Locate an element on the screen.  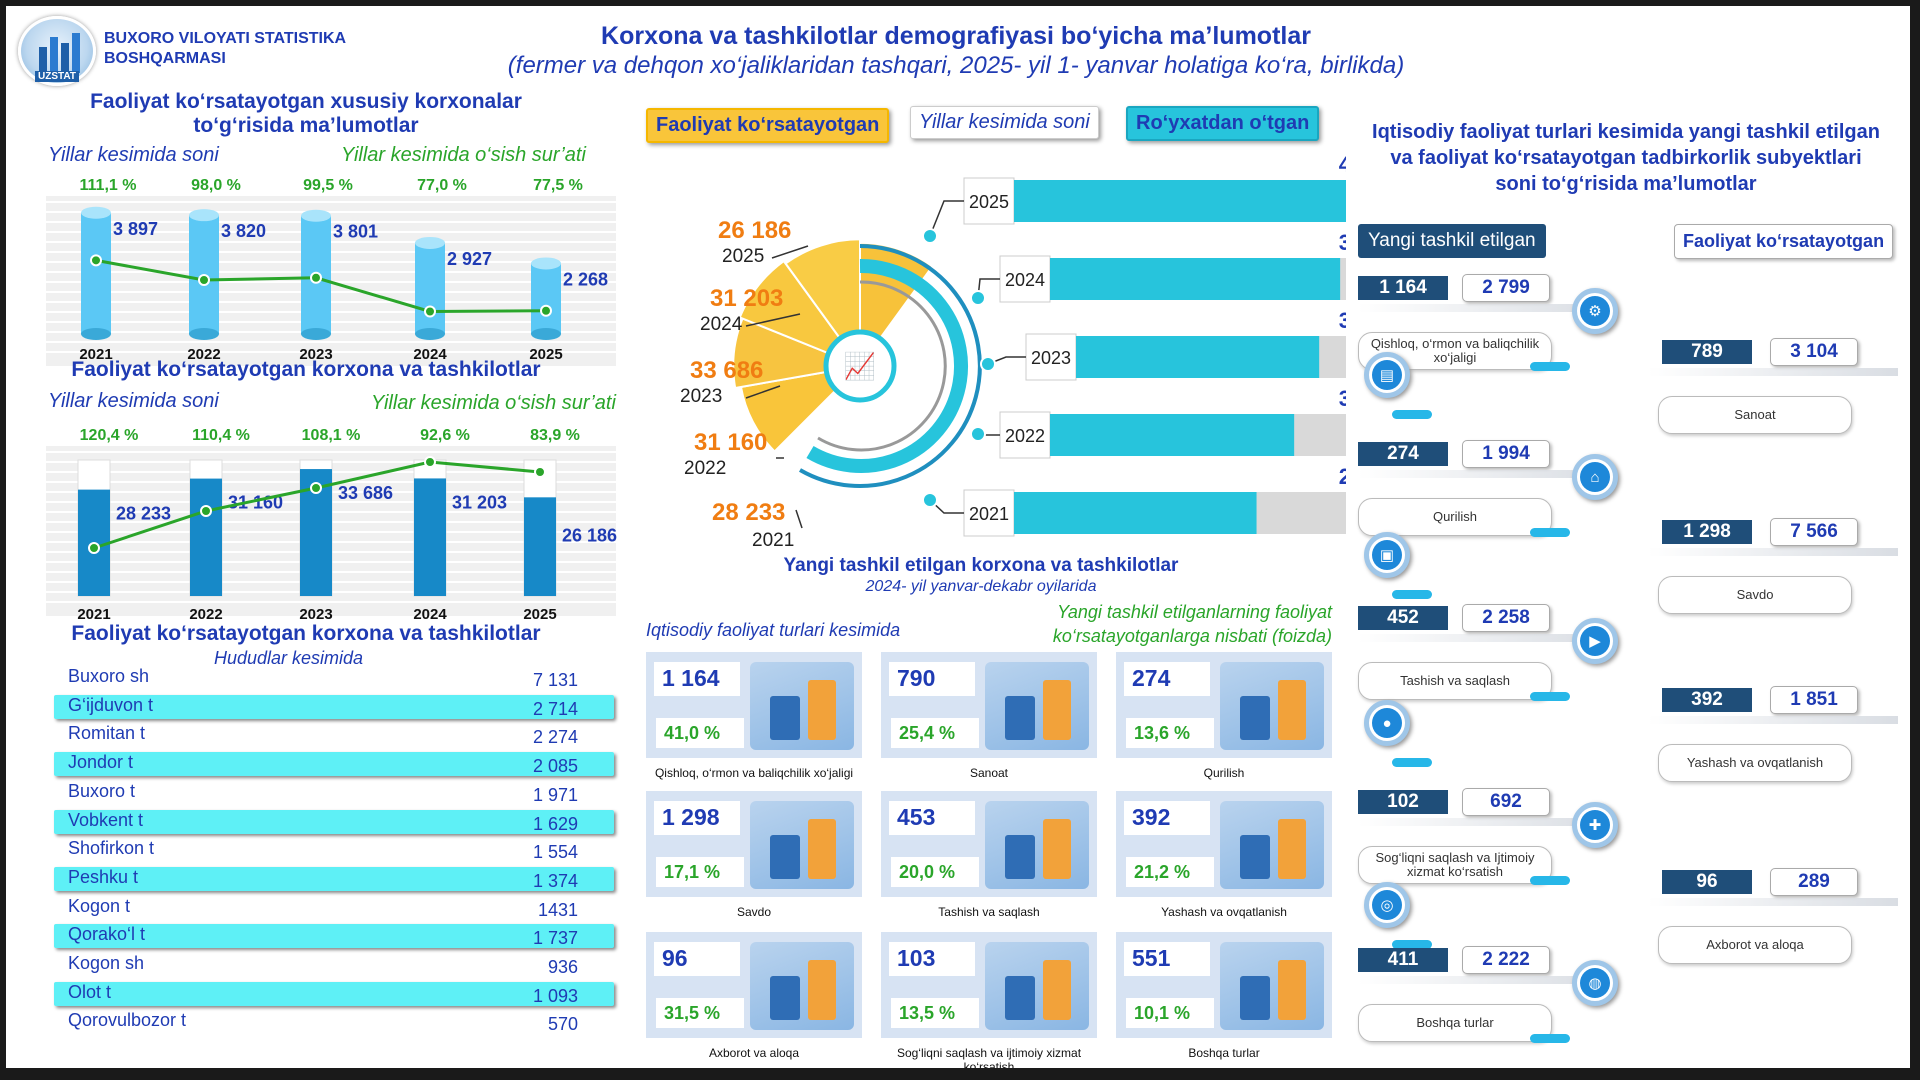
health-illustration is located at coordinates (1037, 986).